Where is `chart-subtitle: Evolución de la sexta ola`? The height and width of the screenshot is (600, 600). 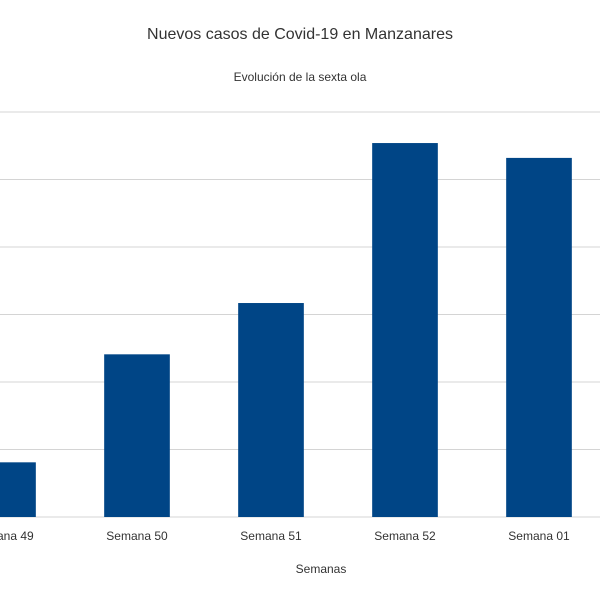
chart-subtitle: Evolución de la sexta ola is located at coordinates (300, 77).